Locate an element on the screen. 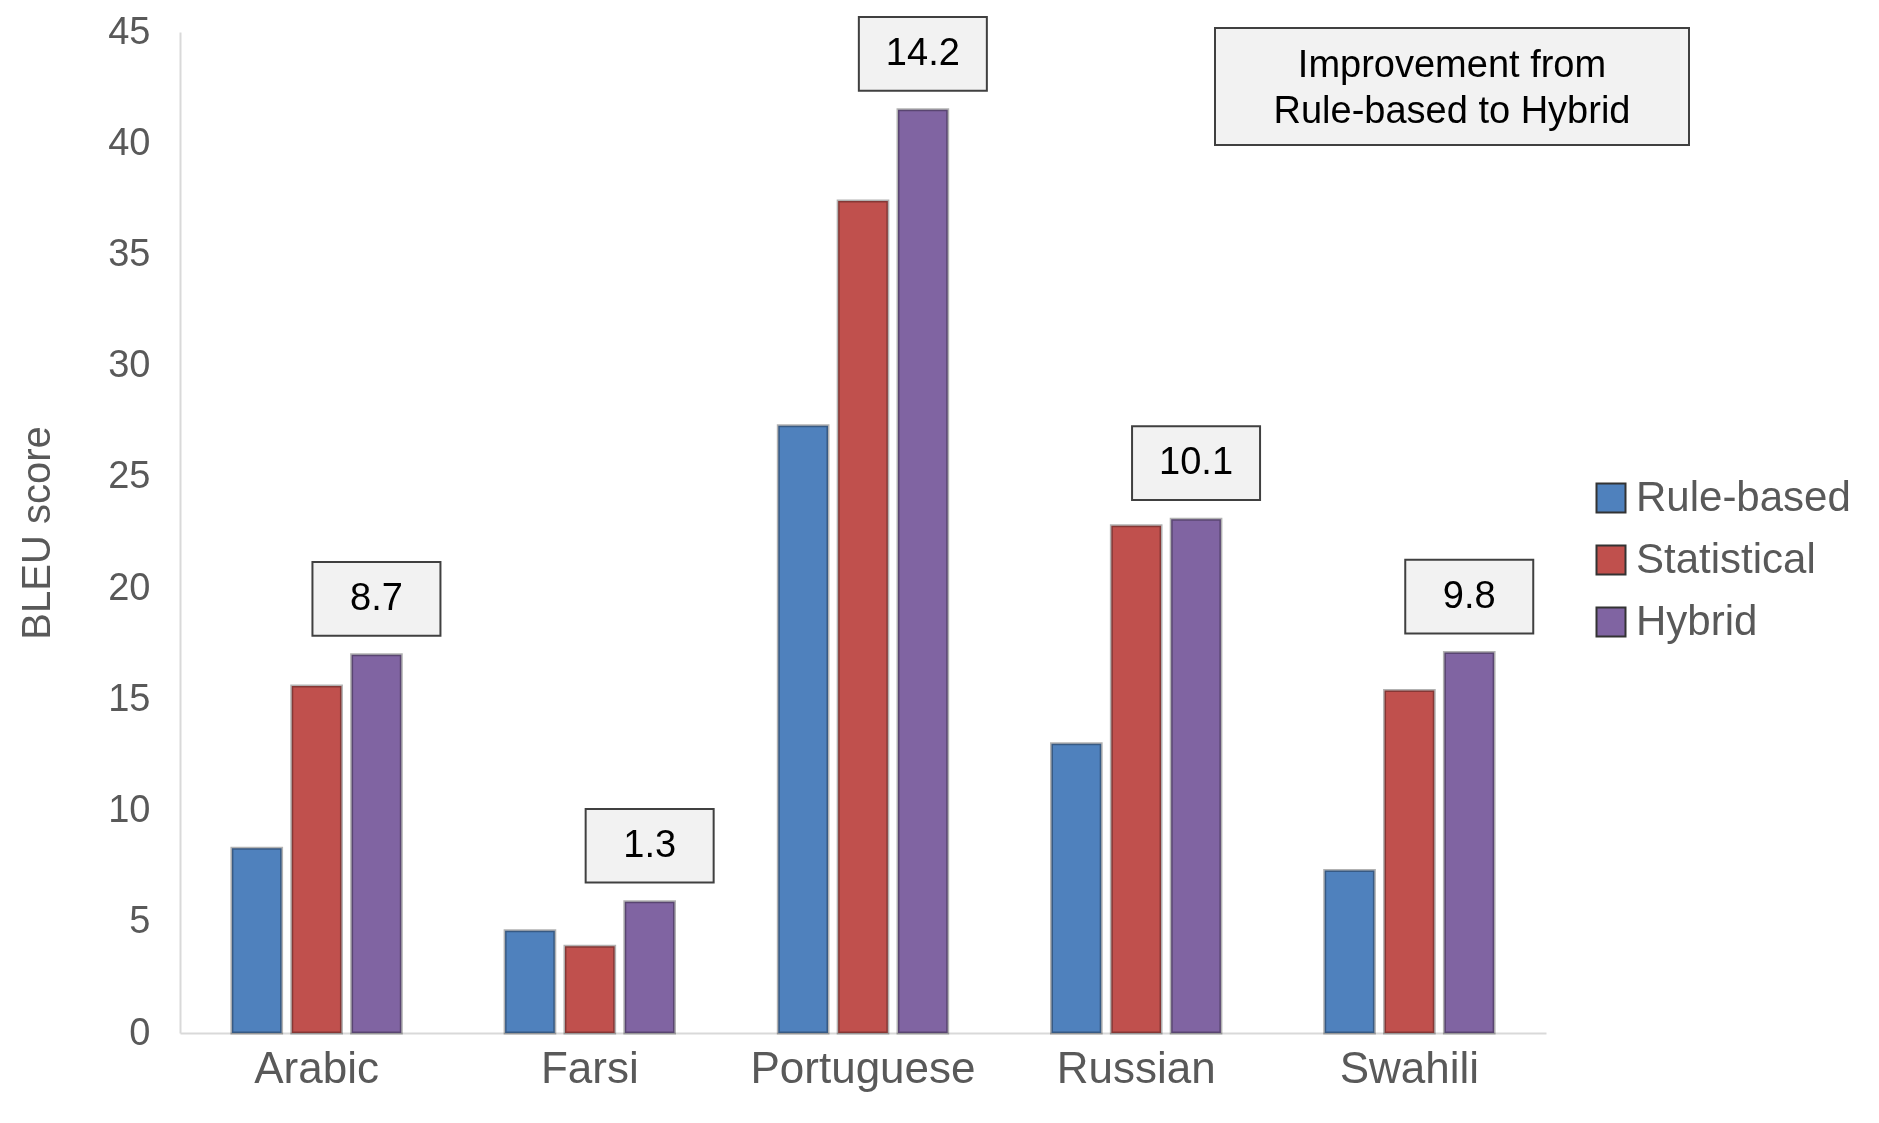  y-tick-label: 40 is located at coordinates (129, 141).